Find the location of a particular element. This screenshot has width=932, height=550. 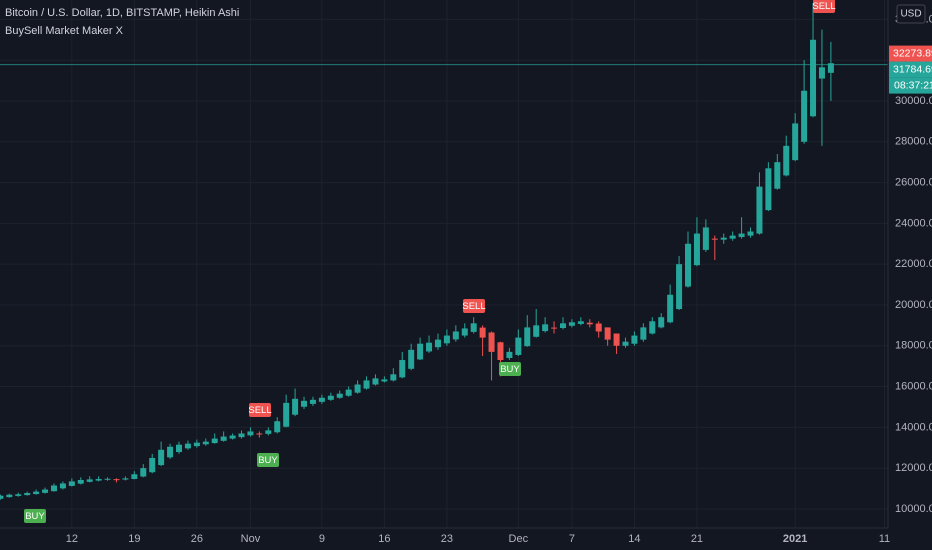

currency-label: USD is located at coordinates (910, 14).